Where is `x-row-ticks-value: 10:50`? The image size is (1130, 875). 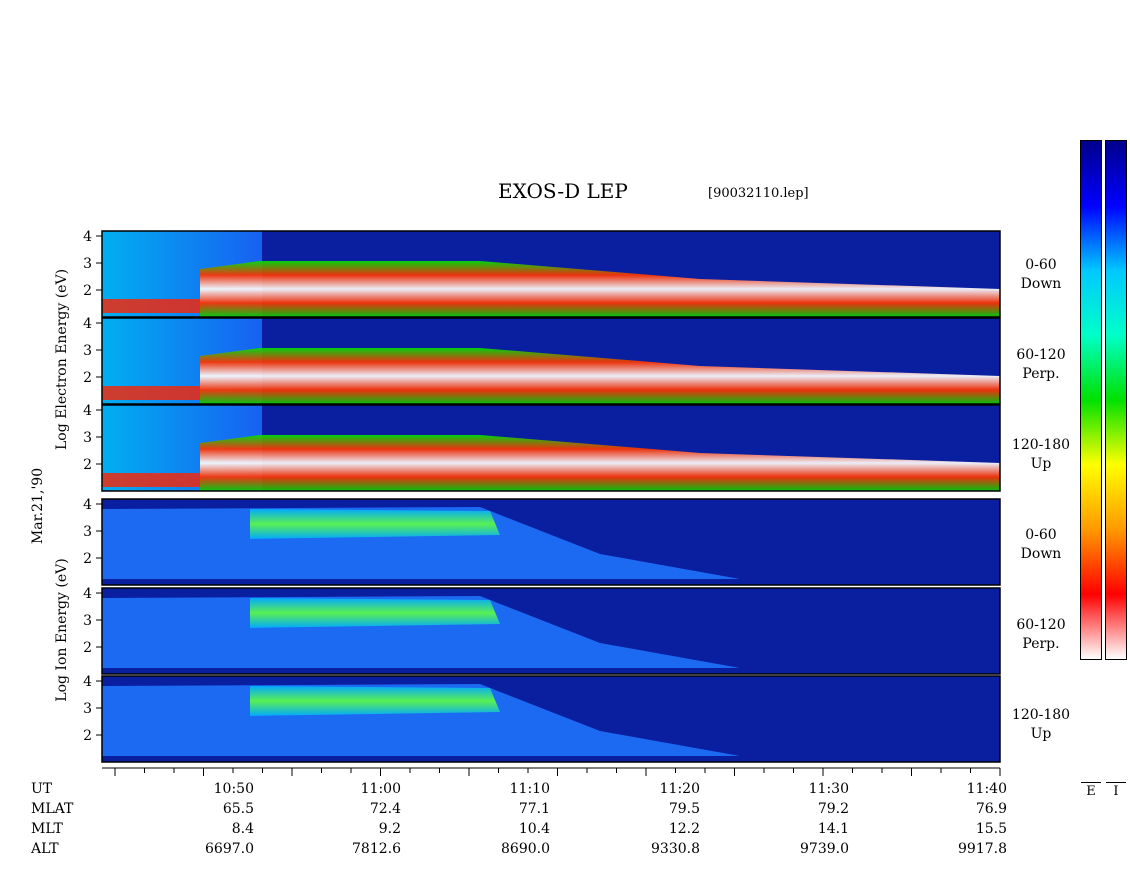
x-row-ticks-value: 10:50 is located at coordinates (233, 789).